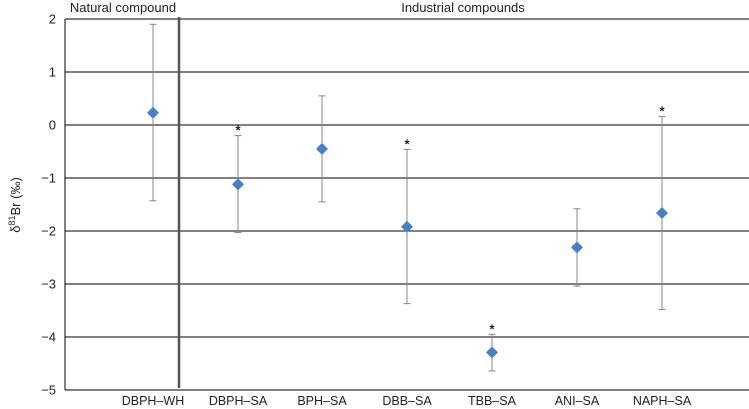 The image size is (749, 409). I want to click on x-tick-label: DBB–SA, so click(407, 401).